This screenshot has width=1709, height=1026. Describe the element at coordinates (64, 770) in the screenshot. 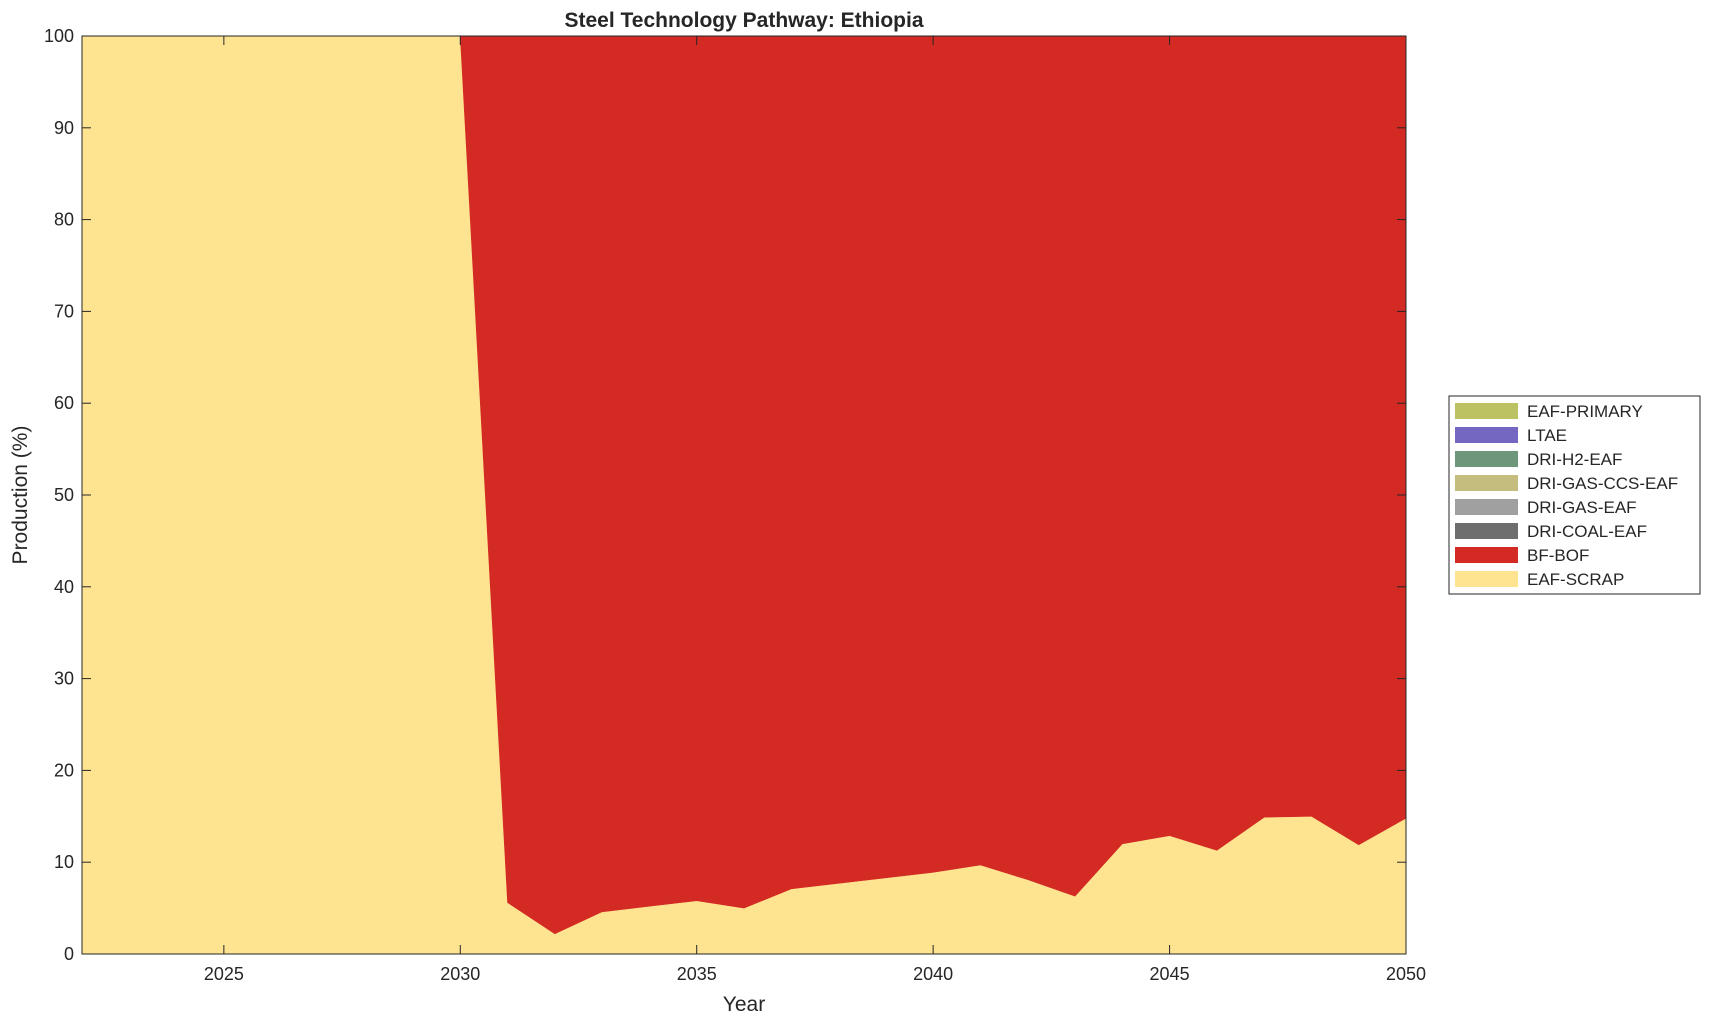

I see `y-tick-label: 20` at that location.